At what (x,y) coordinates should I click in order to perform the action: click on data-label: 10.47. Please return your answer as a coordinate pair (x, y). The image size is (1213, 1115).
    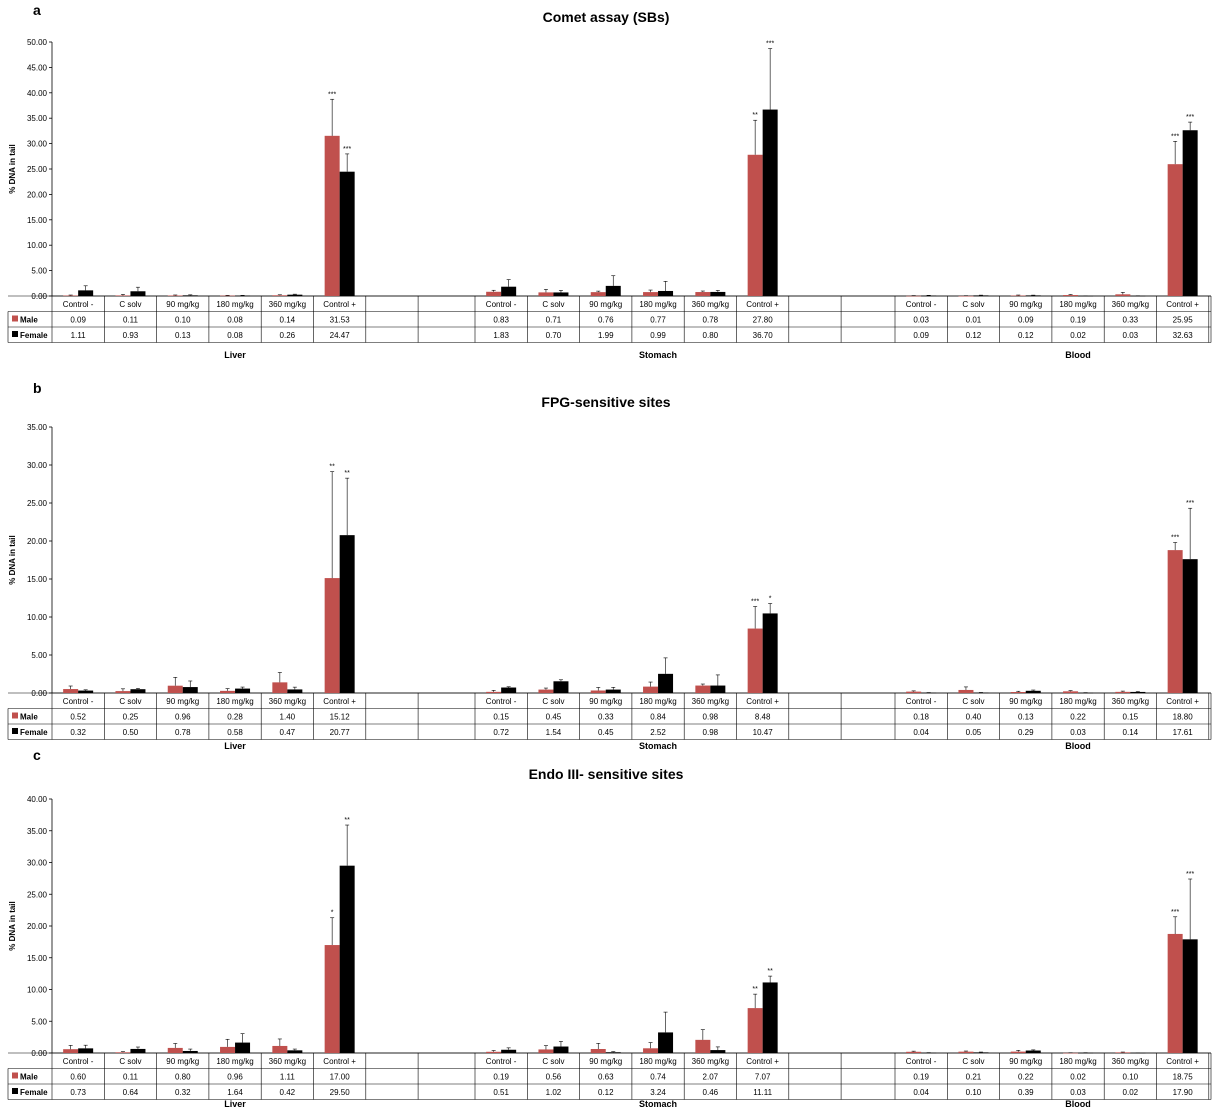
    Looking at the image, I should click on (763, 732).